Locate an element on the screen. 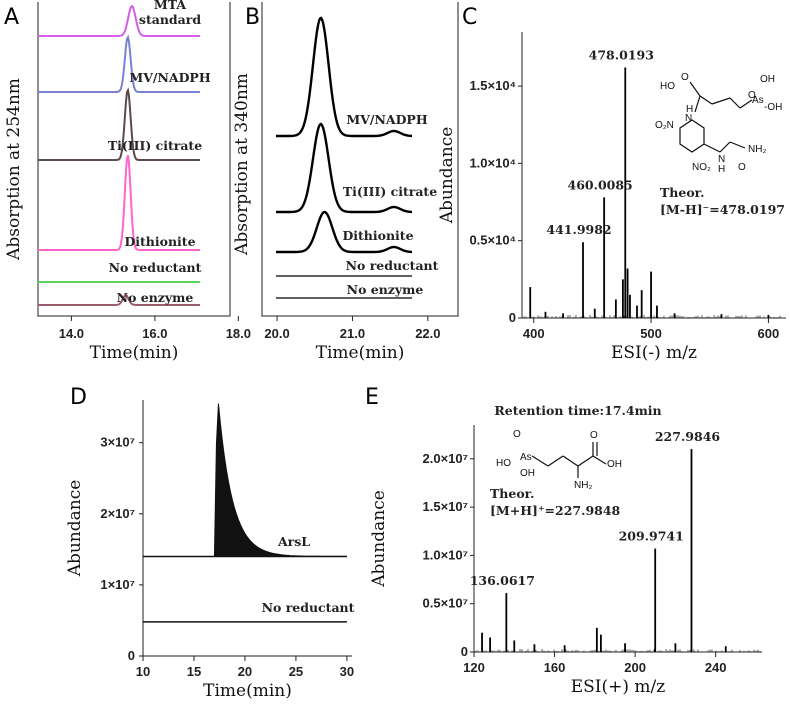  peak-label: 478.0193 is located at coordinates (621, 55).